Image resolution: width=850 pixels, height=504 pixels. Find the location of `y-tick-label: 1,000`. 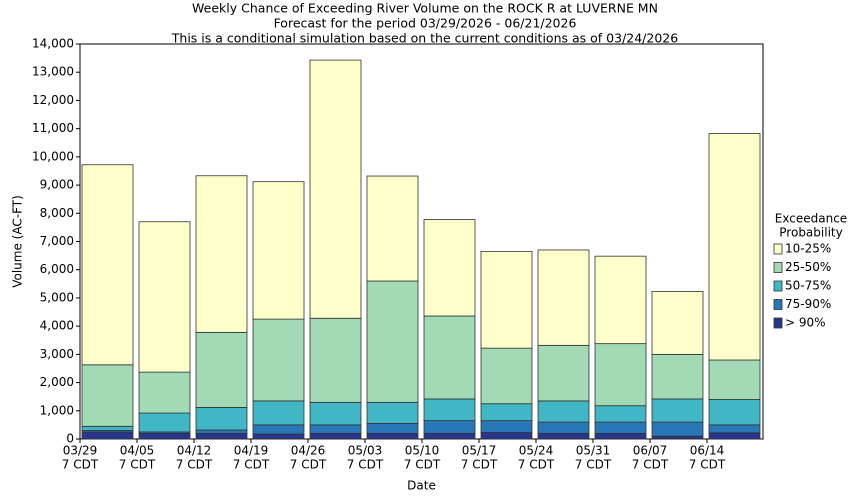

y-tick-label: 1,000 is located at coordinates (57, 410).